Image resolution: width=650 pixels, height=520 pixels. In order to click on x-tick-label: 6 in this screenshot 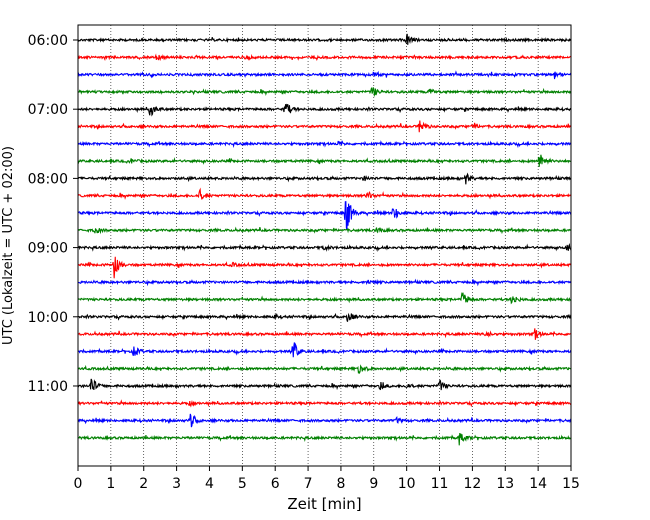, I will do `click(275, 484)`.